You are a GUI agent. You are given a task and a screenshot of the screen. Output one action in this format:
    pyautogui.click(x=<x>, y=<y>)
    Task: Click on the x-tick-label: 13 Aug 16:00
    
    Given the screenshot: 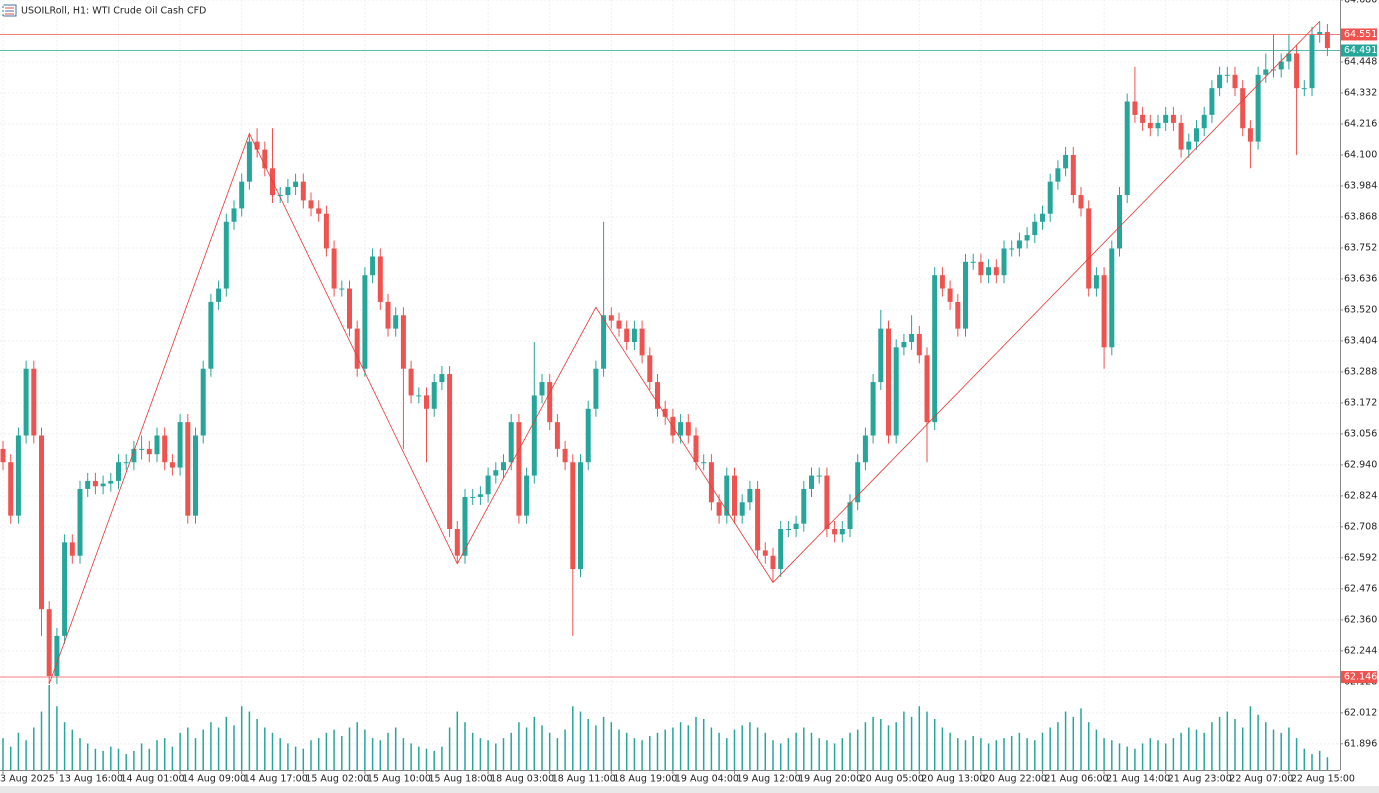 What is the action you would take?
    pyautogui.click(x=91, y=779)
    